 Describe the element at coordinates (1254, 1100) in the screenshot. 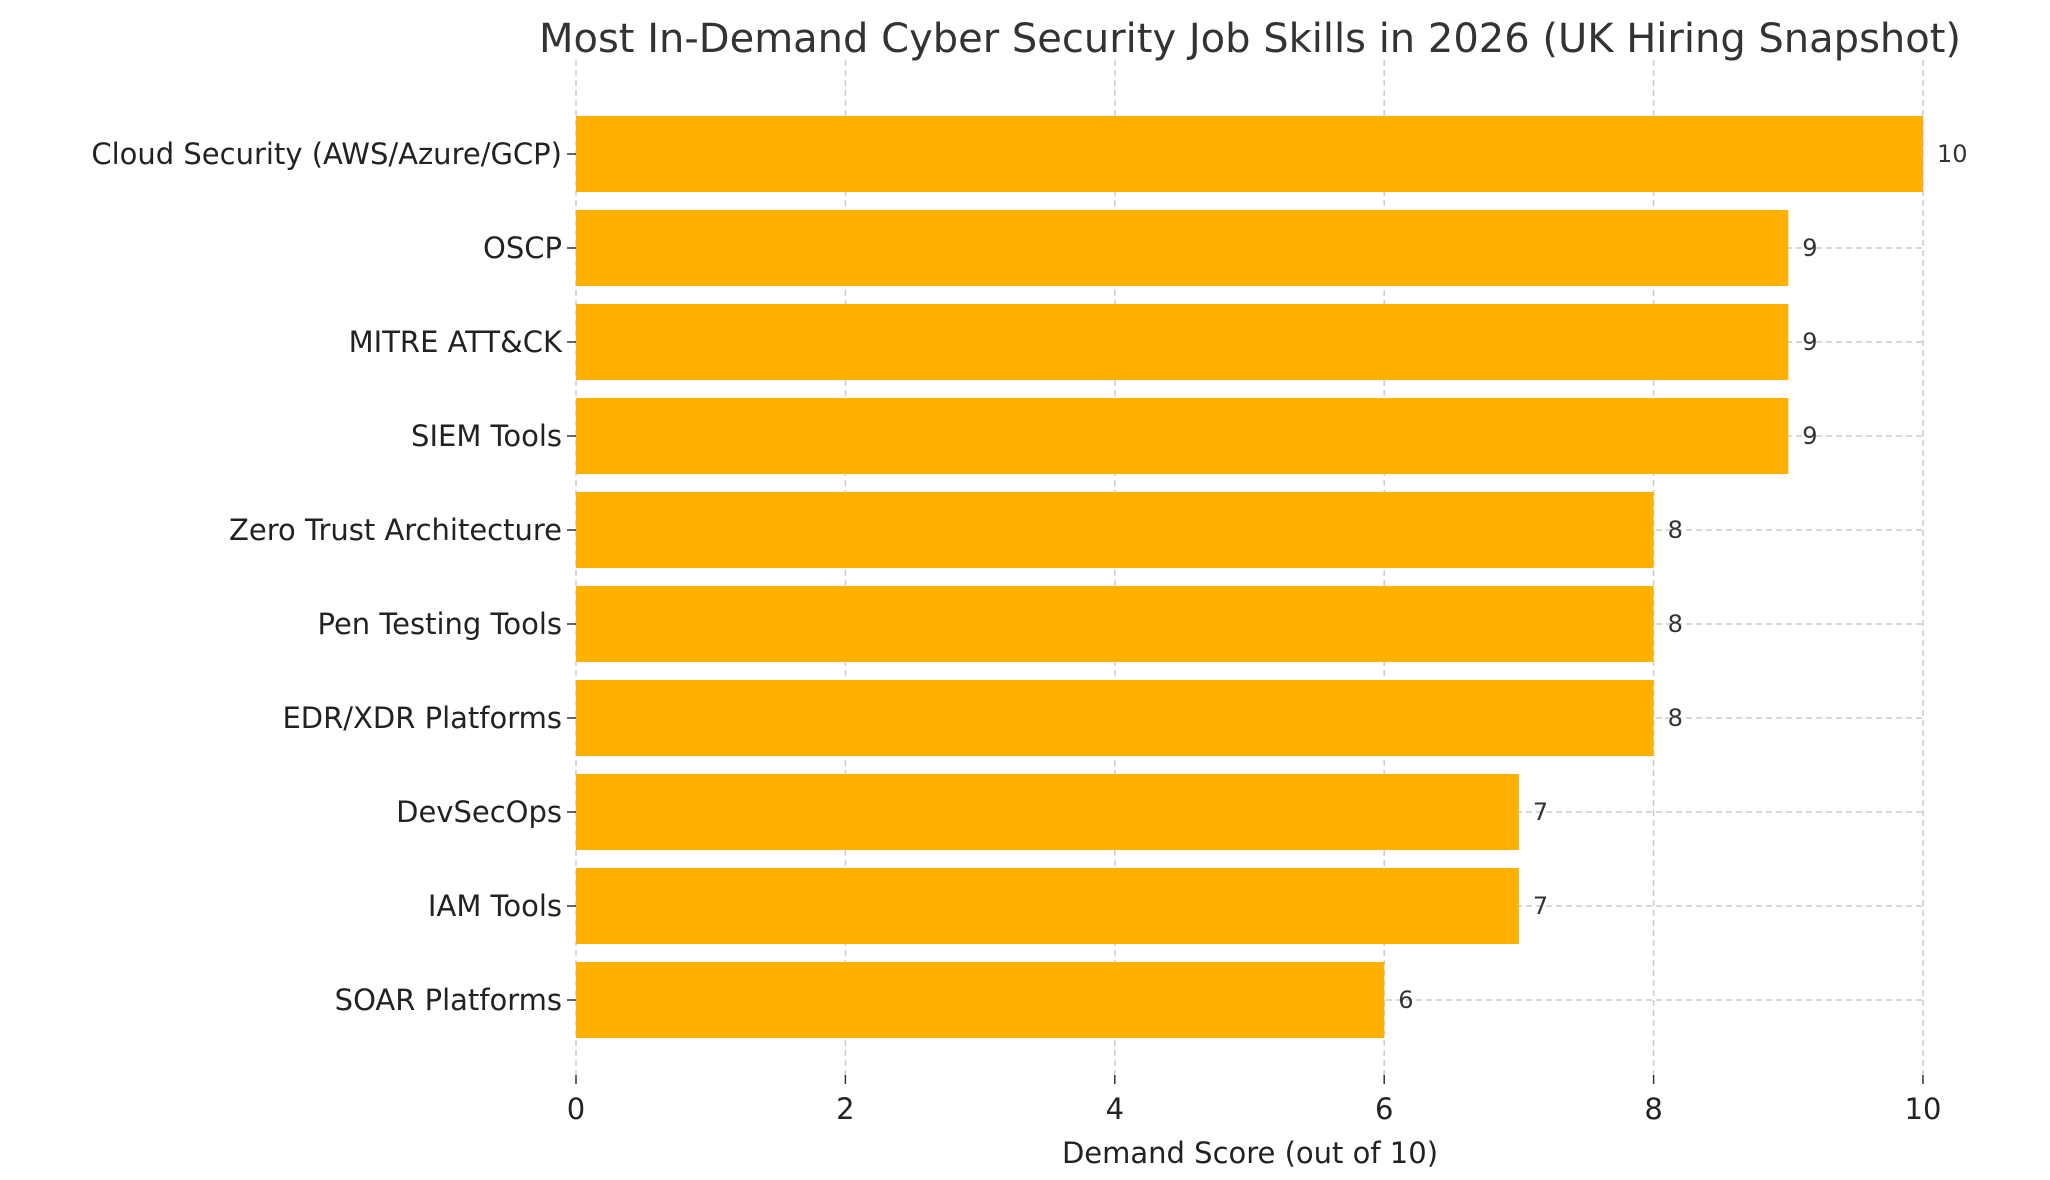

I see `x-axis-ticks: 0 2 4 6 8 10` at that location.